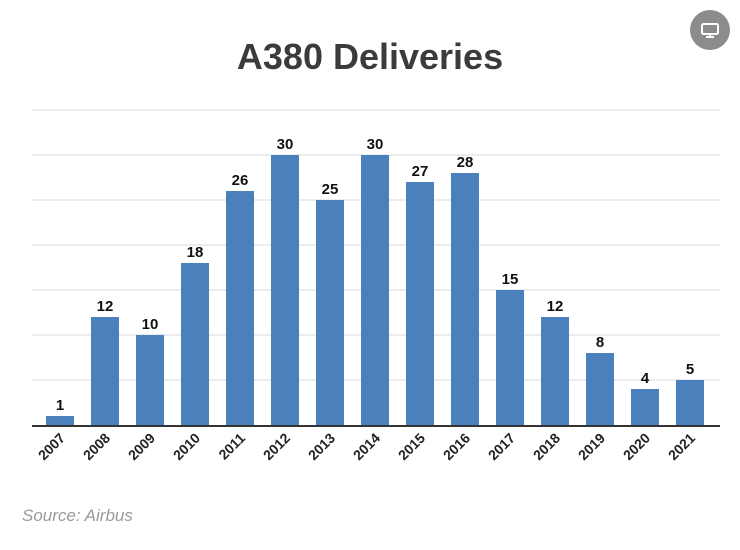  Describe the element at coordinates (285, 290) in the screenshot. I see `bar-2012` at that location.